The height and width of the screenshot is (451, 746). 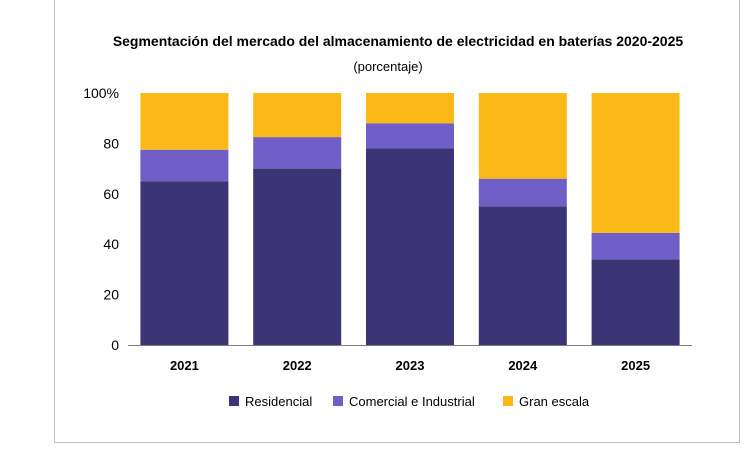 What do you see at coordinates (522, 136) in the screenshot?
I see `bar-gran-escala-2024` at bounding box center [522, 136].